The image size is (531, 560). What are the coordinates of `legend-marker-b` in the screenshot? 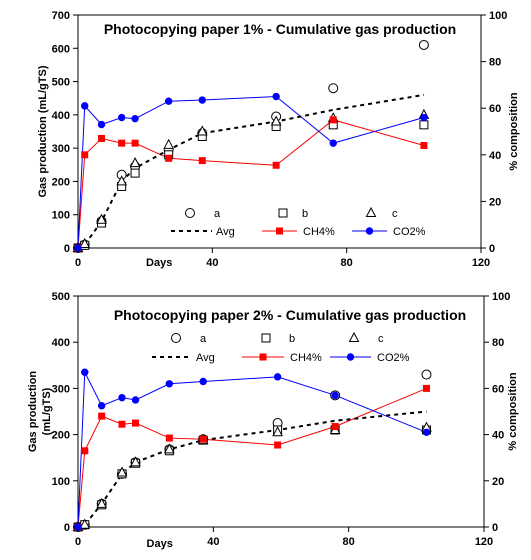 It's located at (283, 213).